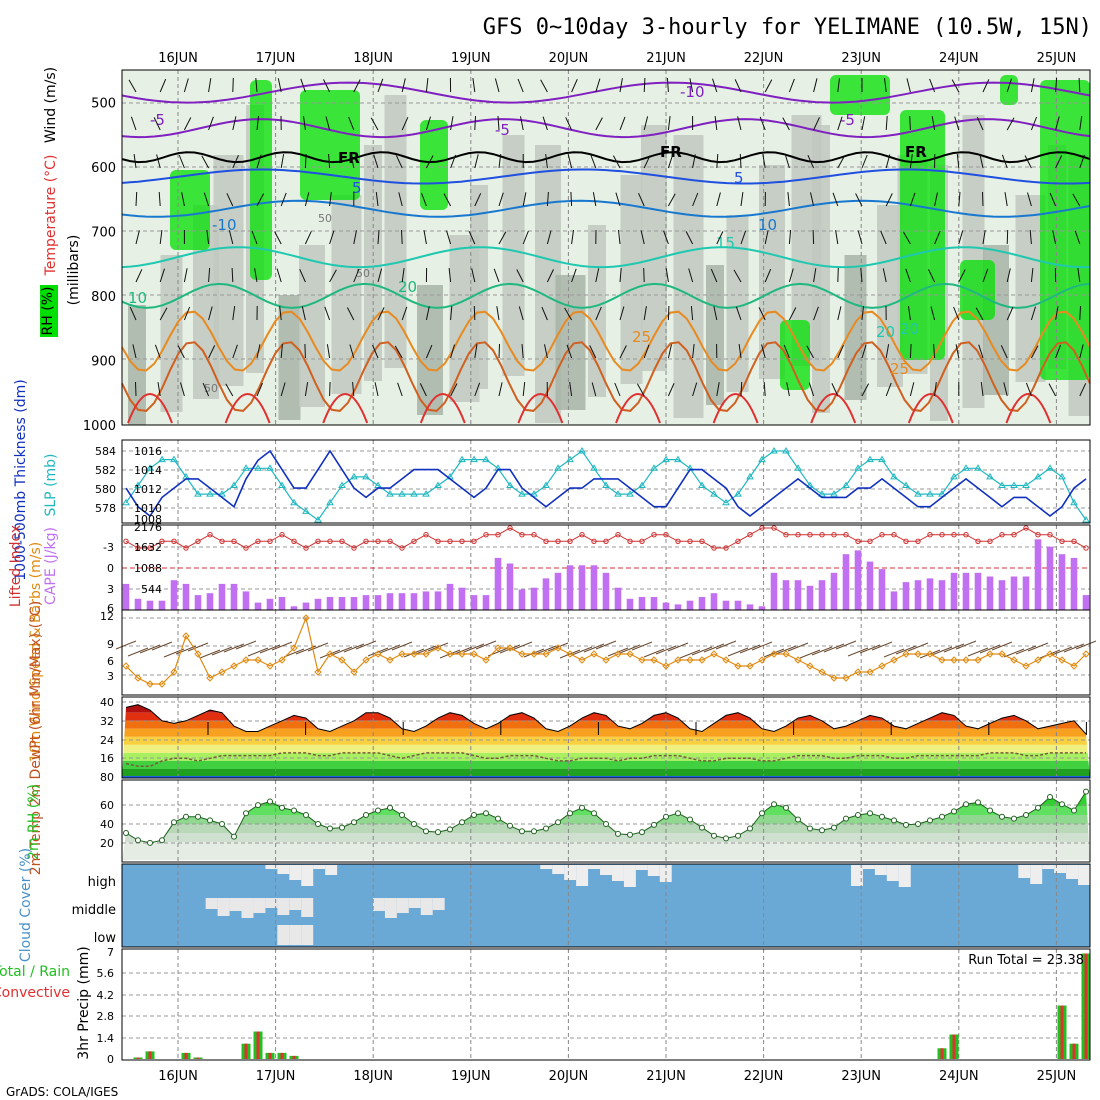 Image resolution: width=1100 pixels, height=1100 pixels. I want to click on pressure-tick: 500, so click(103, 103).